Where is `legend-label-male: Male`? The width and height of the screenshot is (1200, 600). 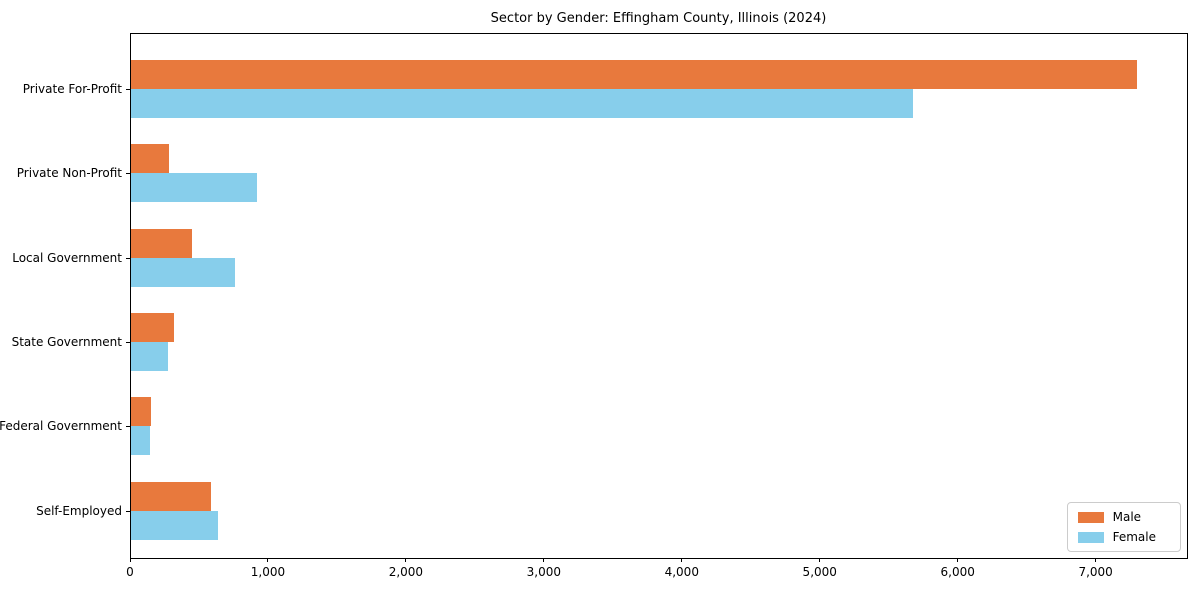
legend-label-male: Male is located at coordinates (1127, 517).